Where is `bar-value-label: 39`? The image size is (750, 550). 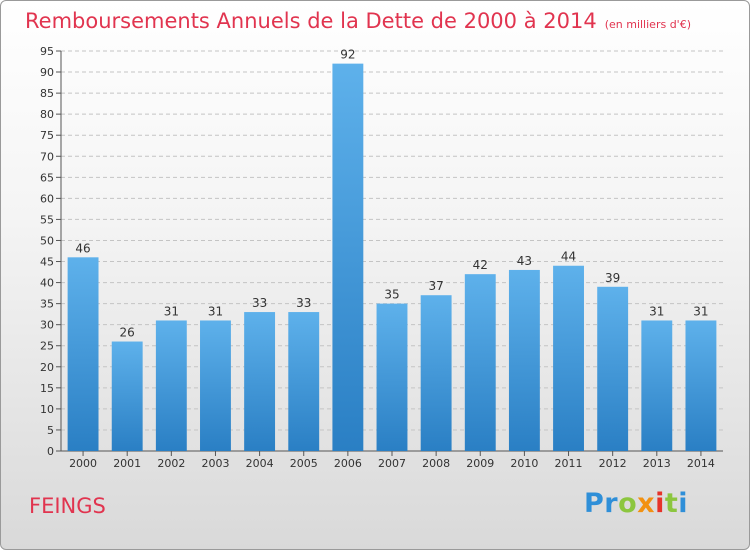
bar-value-label: 39 is located at coordinates (612, 278).